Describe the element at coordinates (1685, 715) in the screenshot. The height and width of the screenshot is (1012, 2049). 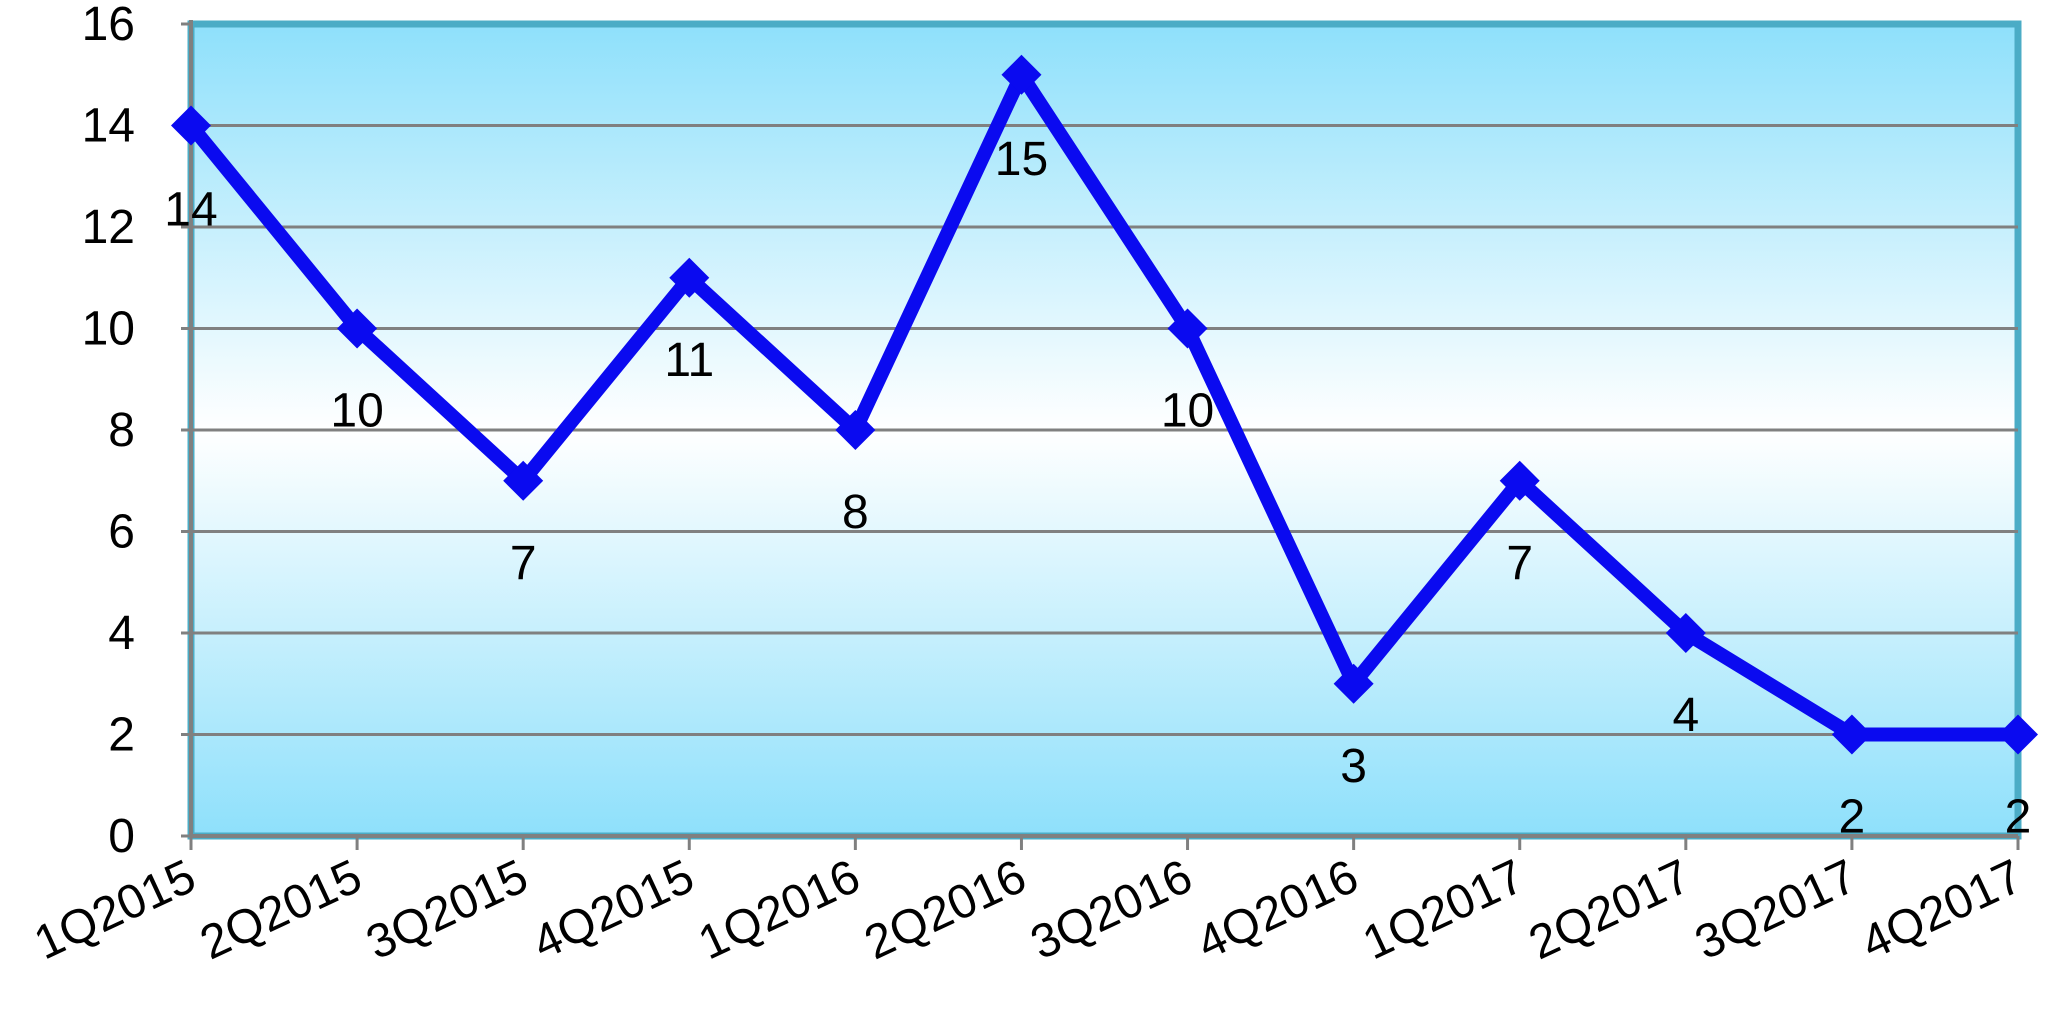
I see `data-label: 4` at that location.